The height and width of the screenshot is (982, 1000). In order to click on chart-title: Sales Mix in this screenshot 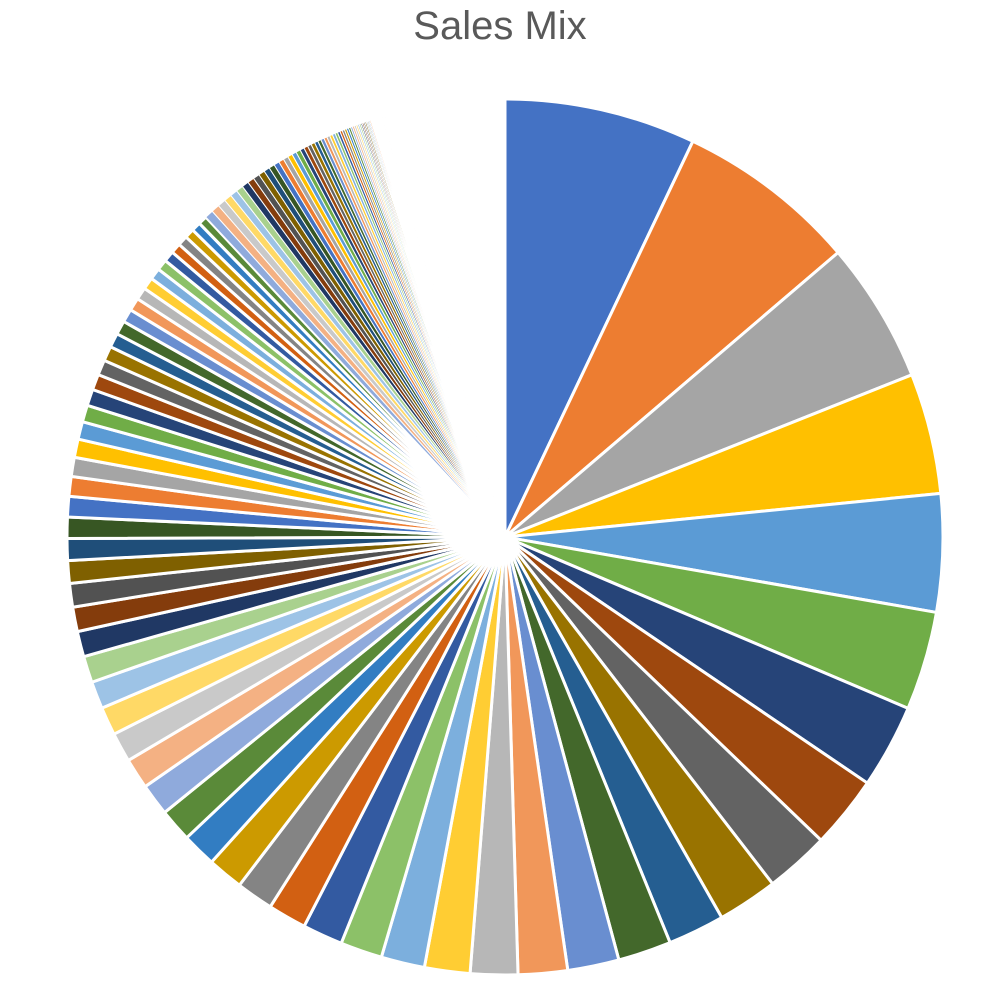, I will do `click(500, 26)`.